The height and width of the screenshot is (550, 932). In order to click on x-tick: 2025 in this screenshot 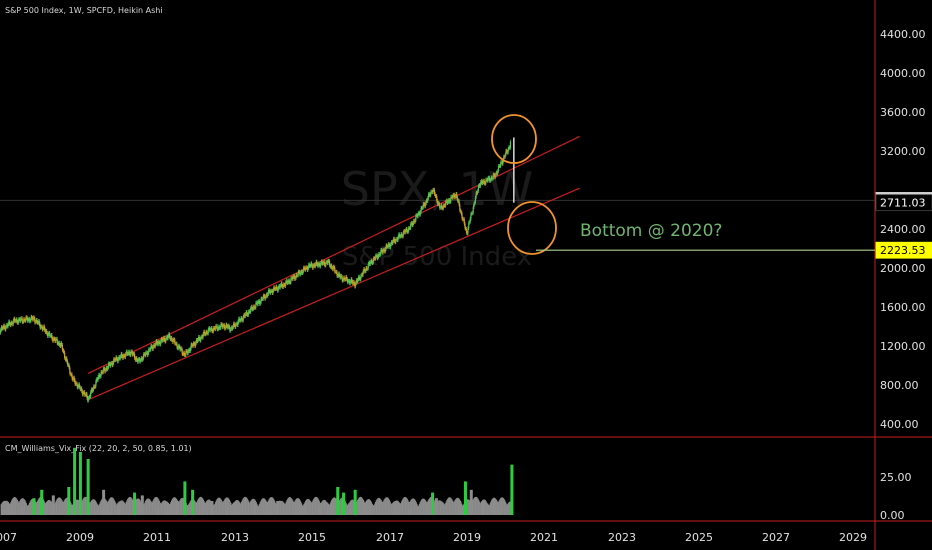, I will do `click(699, 537)`.